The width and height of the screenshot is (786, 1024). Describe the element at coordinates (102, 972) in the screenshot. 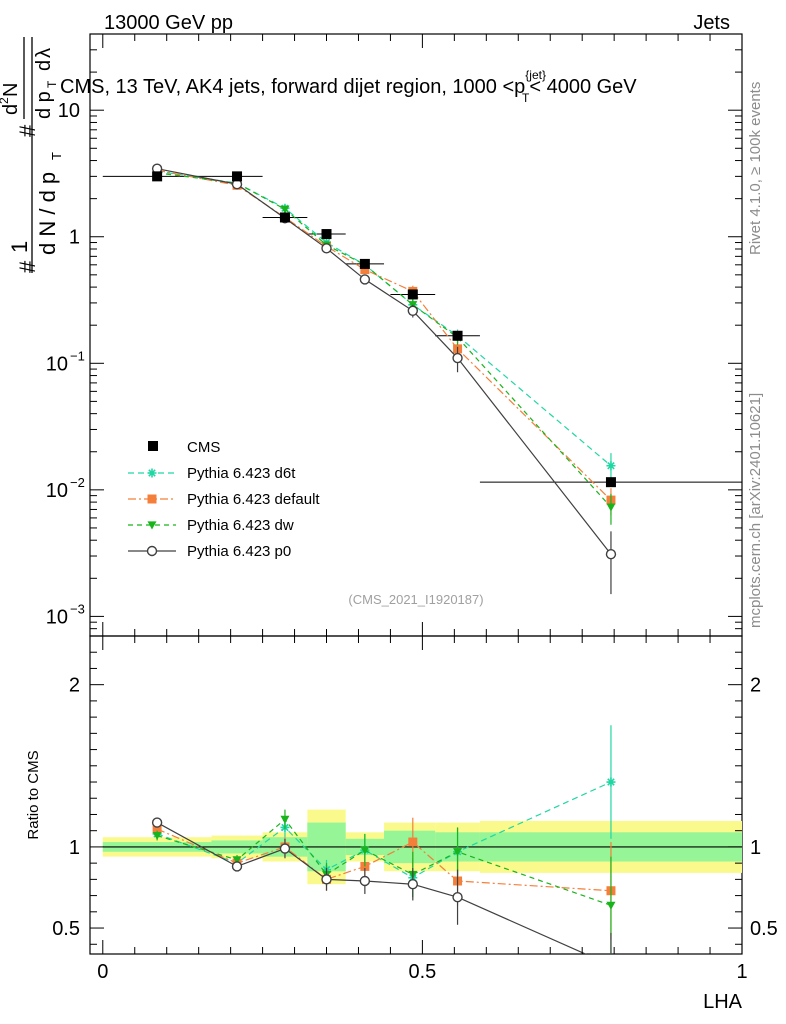

I see `x-tick-label: 0` at that location.